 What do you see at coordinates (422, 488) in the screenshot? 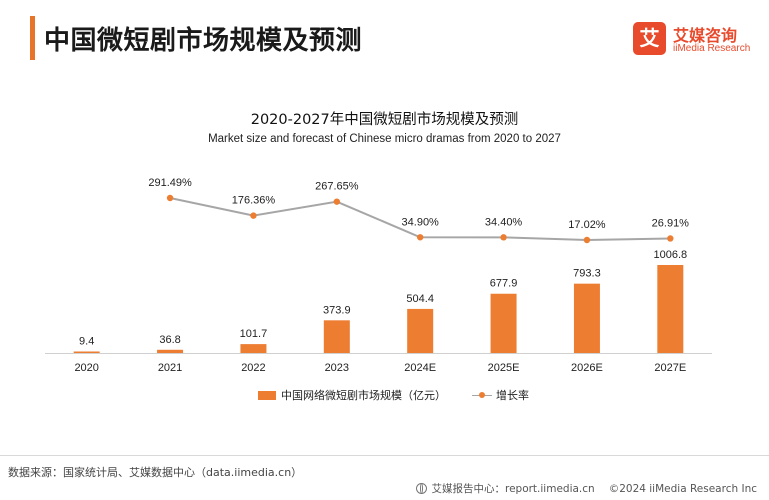
I see `globe-icon` at bounding box center [422, 488].